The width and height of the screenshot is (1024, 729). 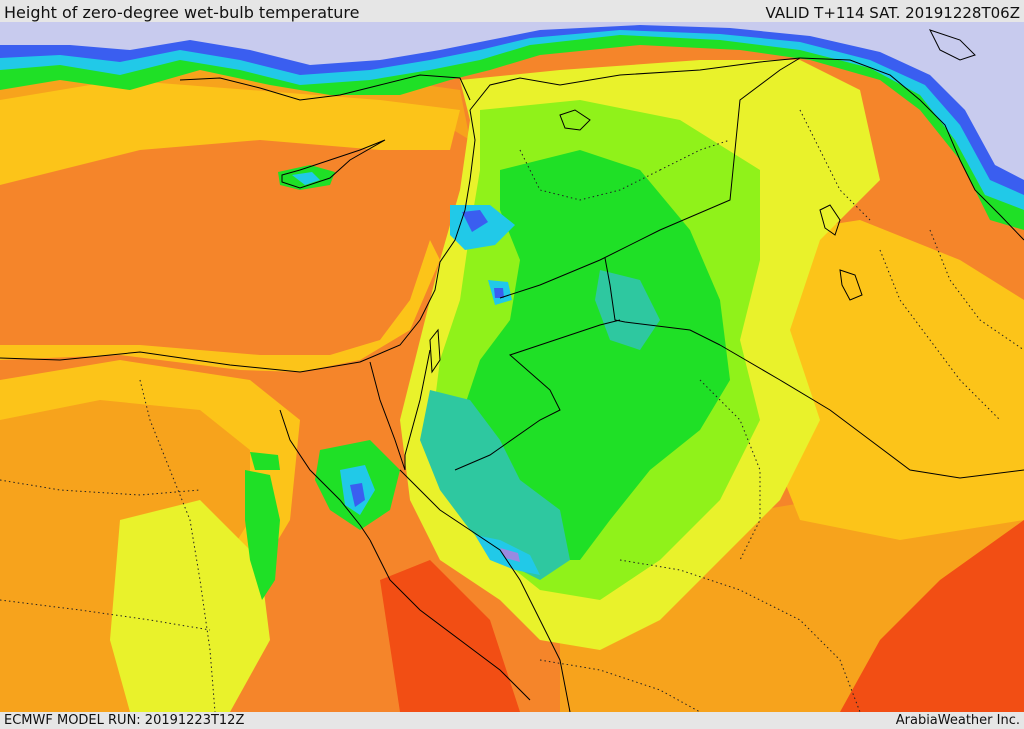 I want to click on zone-blue-sinai, so click(x=357, y=495).